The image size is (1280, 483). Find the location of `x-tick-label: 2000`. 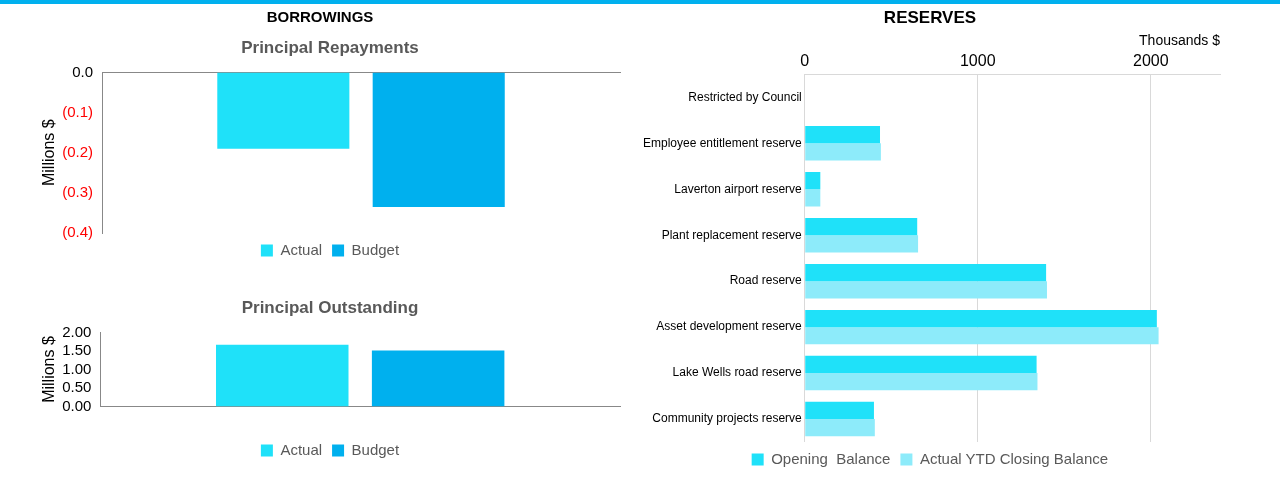

x-tick-label: 2000 is located at coordinates (1150, 61).